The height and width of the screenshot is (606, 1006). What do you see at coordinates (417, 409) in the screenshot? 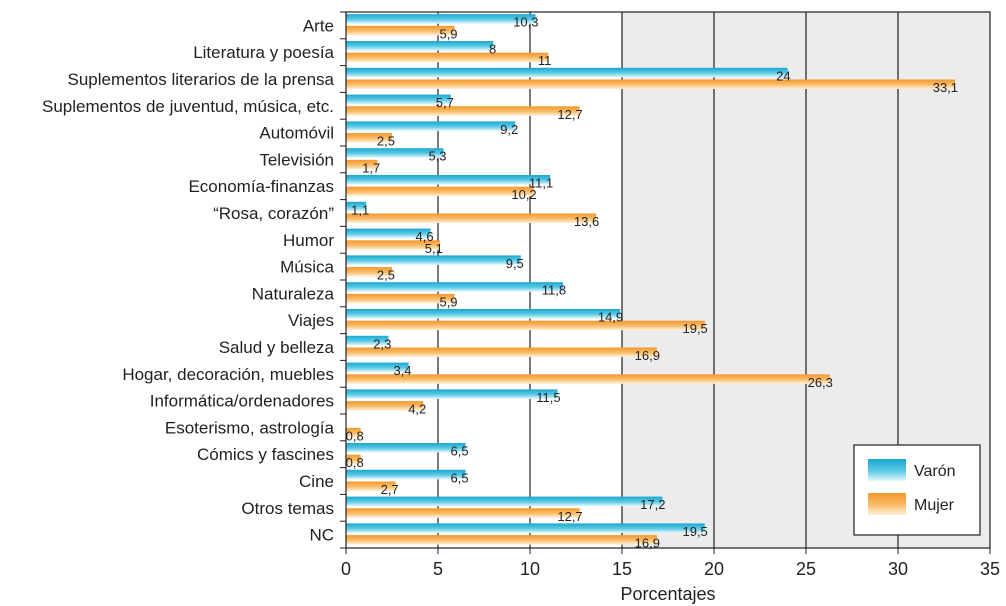
I see `data-label-mujer: 4,2` at bounding box center [417, 409].